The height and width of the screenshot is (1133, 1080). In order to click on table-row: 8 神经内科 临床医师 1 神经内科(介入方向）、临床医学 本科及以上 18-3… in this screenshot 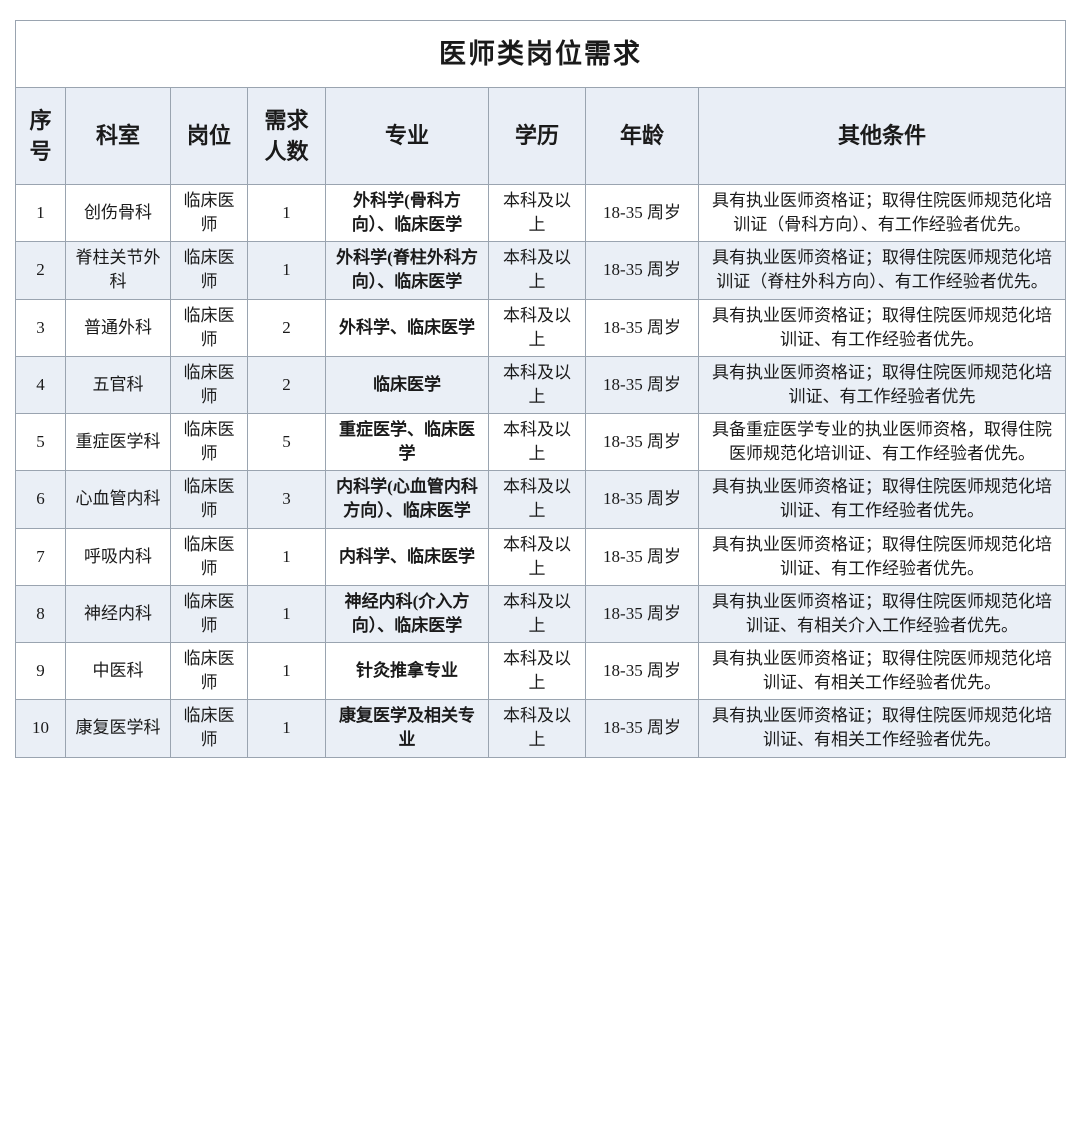, I will do `click(540, 614)`.